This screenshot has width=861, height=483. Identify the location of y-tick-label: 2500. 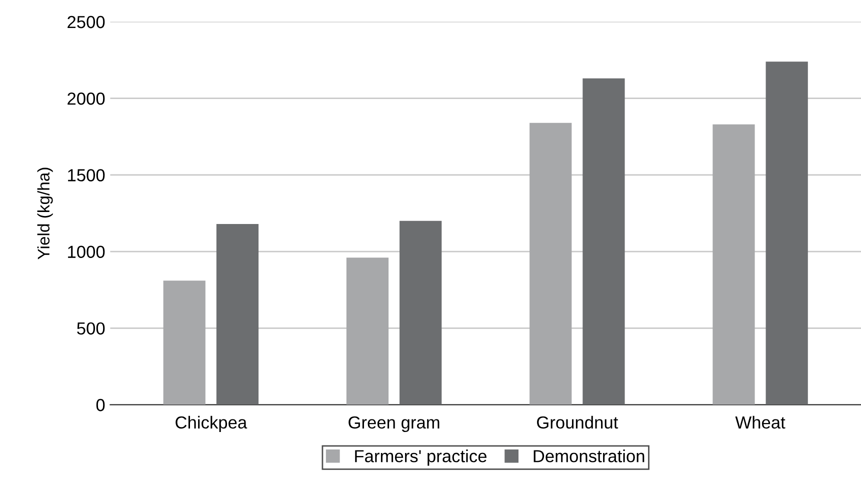
(86, 22).